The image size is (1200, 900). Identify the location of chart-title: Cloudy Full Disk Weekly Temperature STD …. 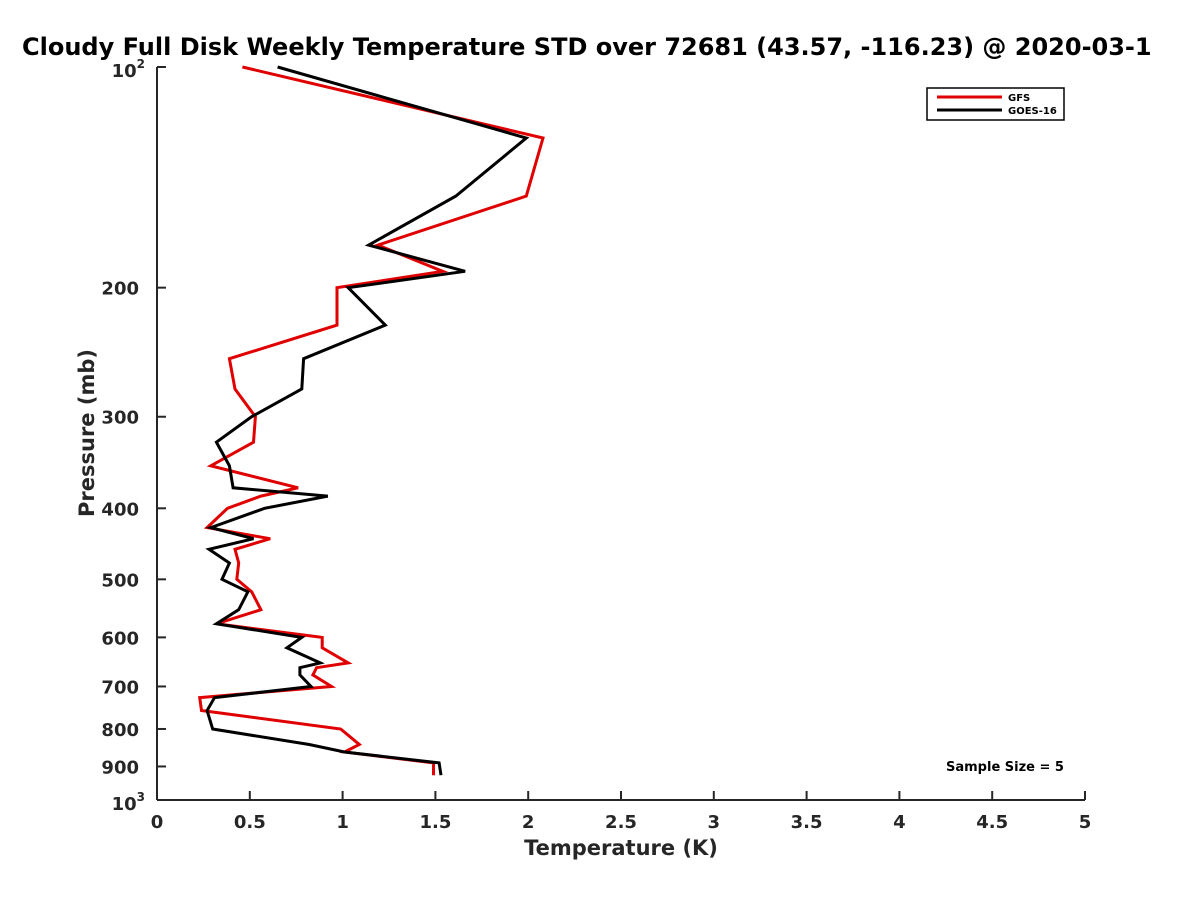
(587, 47).